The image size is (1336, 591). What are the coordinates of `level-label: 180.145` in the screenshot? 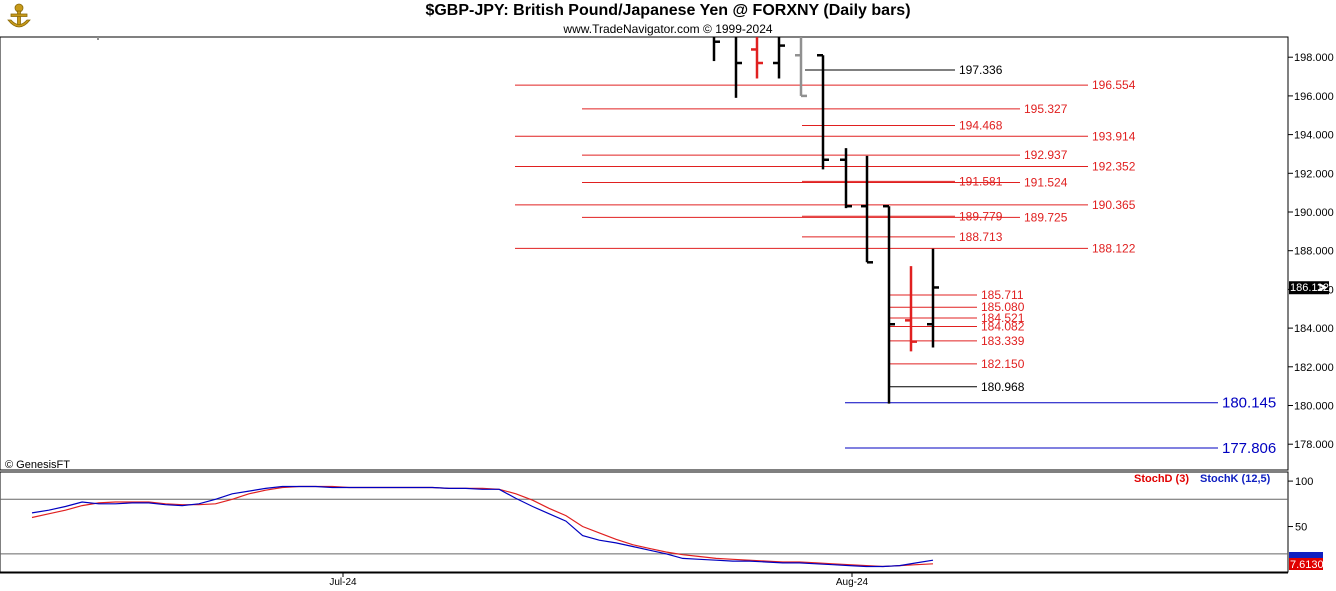 It's located at (1249, 403).